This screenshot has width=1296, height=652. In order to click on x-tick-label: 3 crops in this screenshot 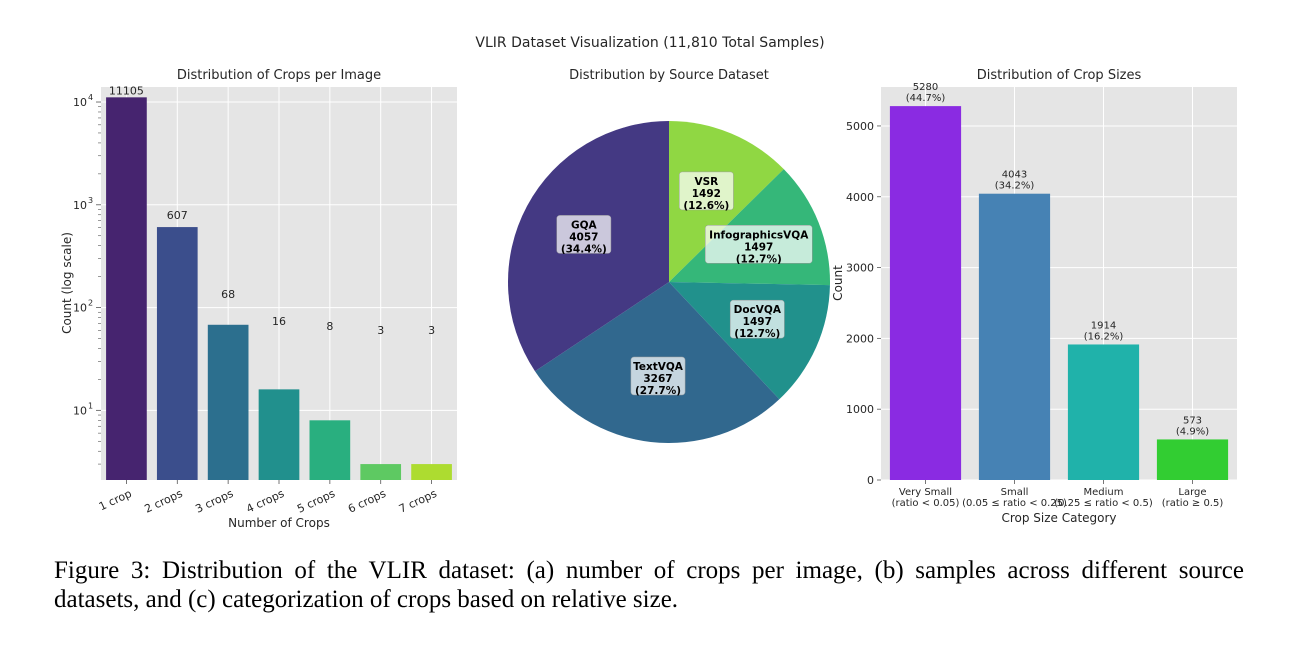, I will do `click(214, 501)`.